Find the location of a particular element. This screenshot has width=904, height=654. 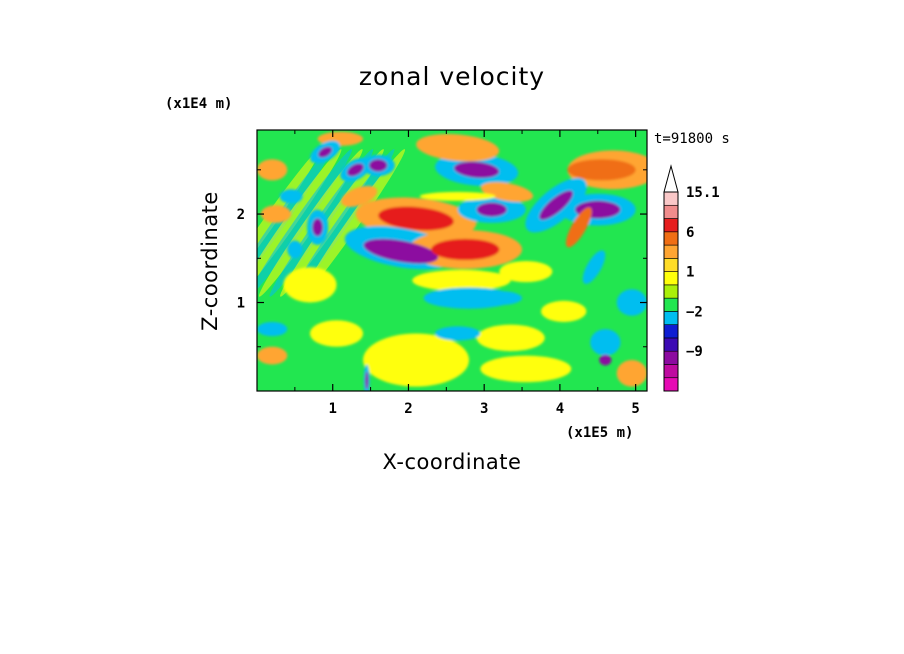

colorbar: 15.1 6 1 −2 −9 is located at coordinates (691, 278).